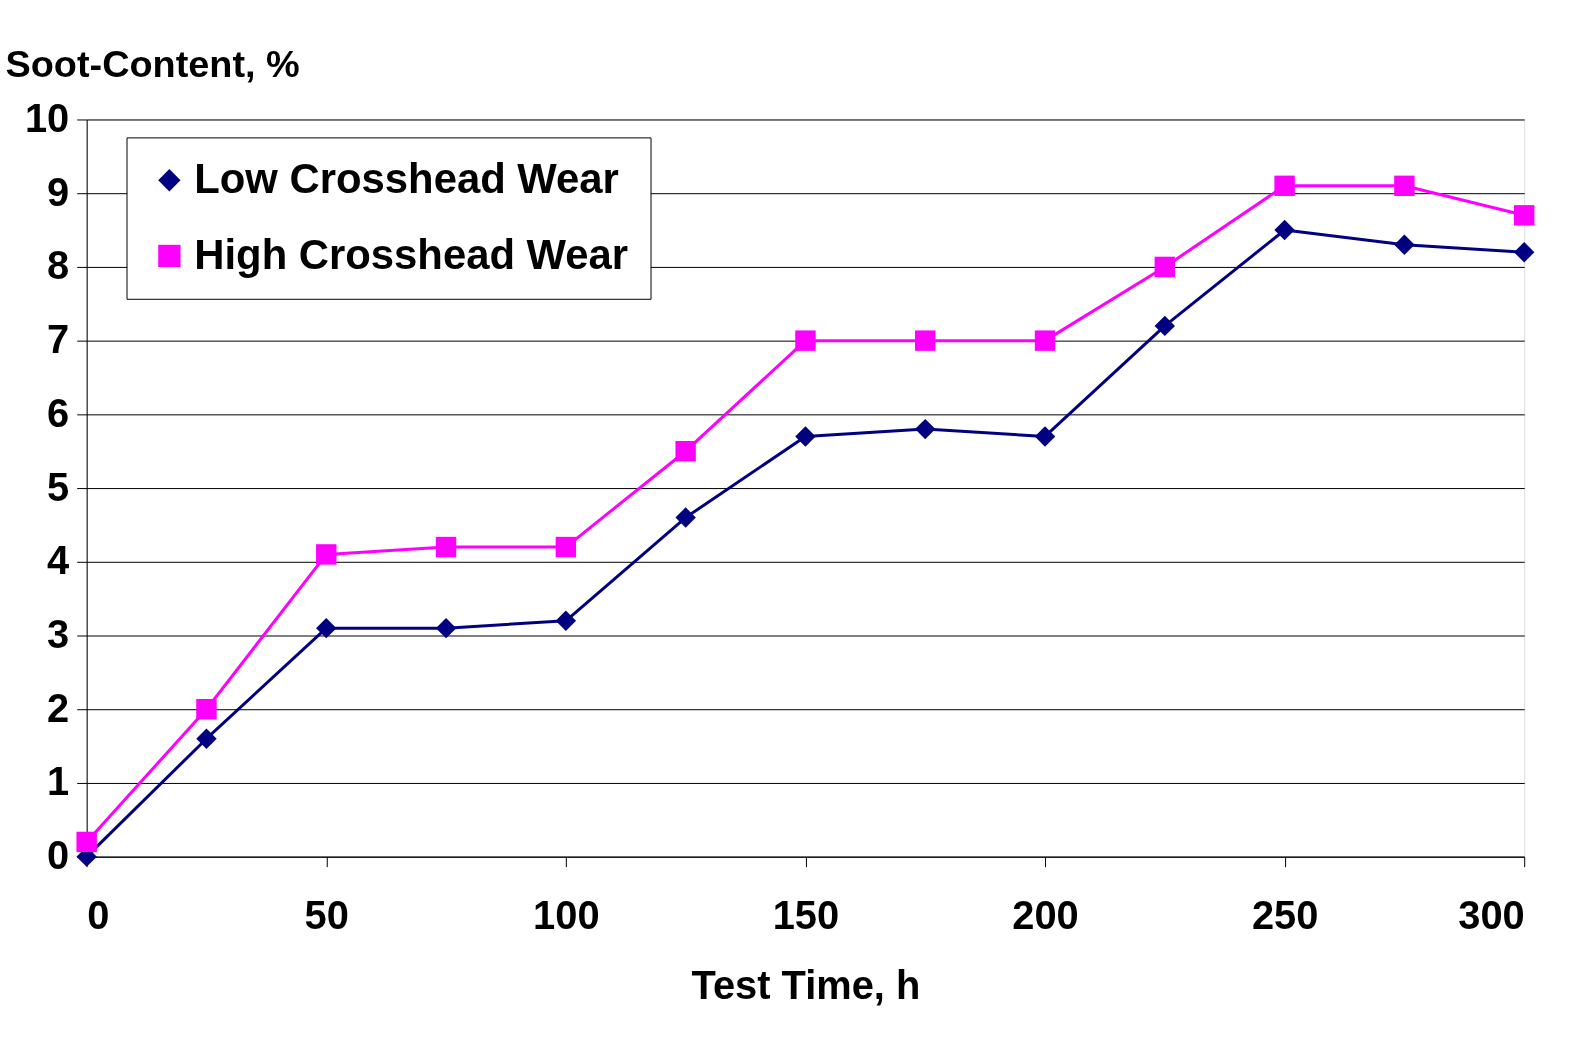 The height and width of the screenshot is (1043, 1575). What do you see at coordinates (58, 486) in the screenshot?
I see `y-tick-label: 5` at bounding box center [58, 486].